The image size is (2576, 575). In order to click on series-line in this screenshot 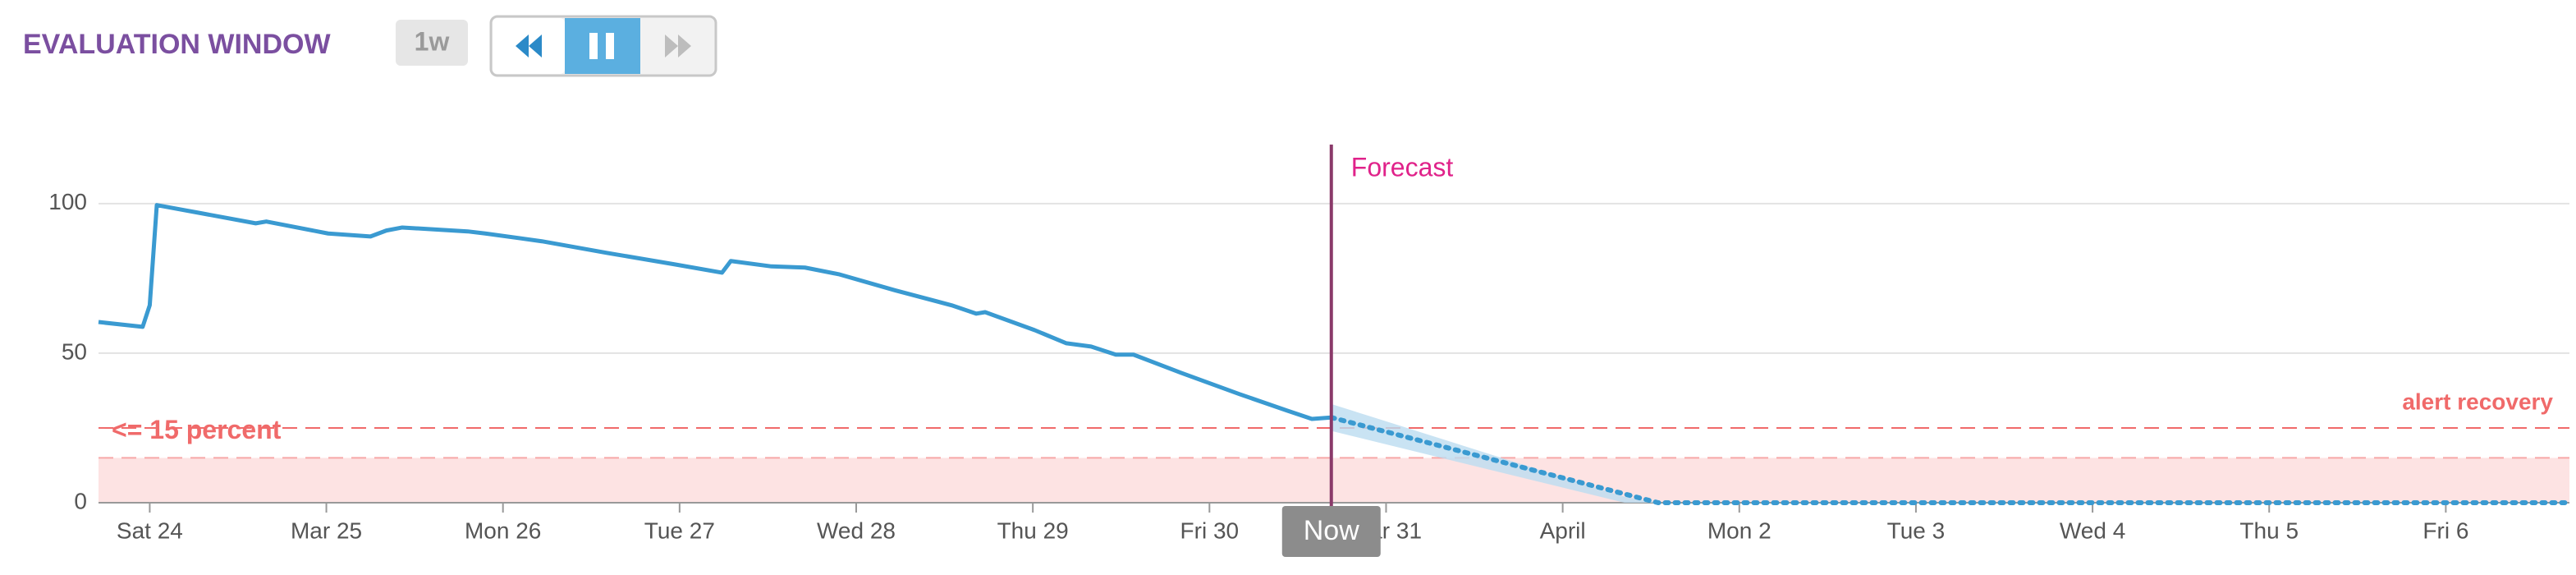, I will do `click(1950, 460)`.